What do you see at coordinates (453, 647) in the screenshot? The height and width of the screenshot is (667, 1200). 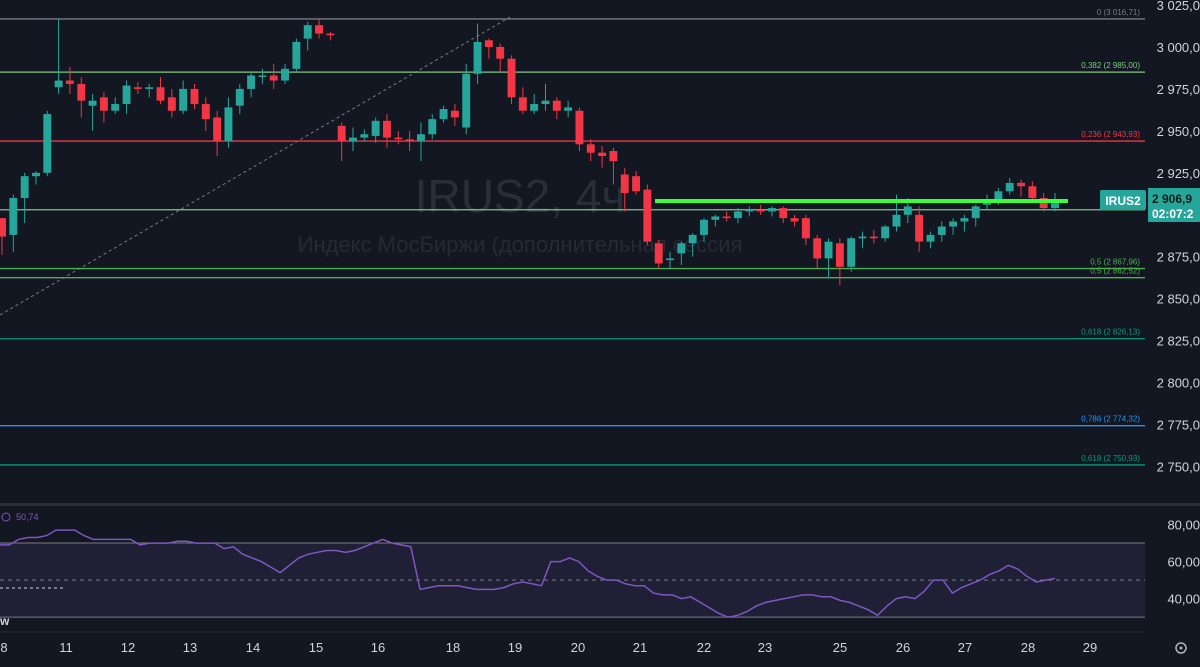 I see `time-tick-label: 18` at bounding box center [453, 647].